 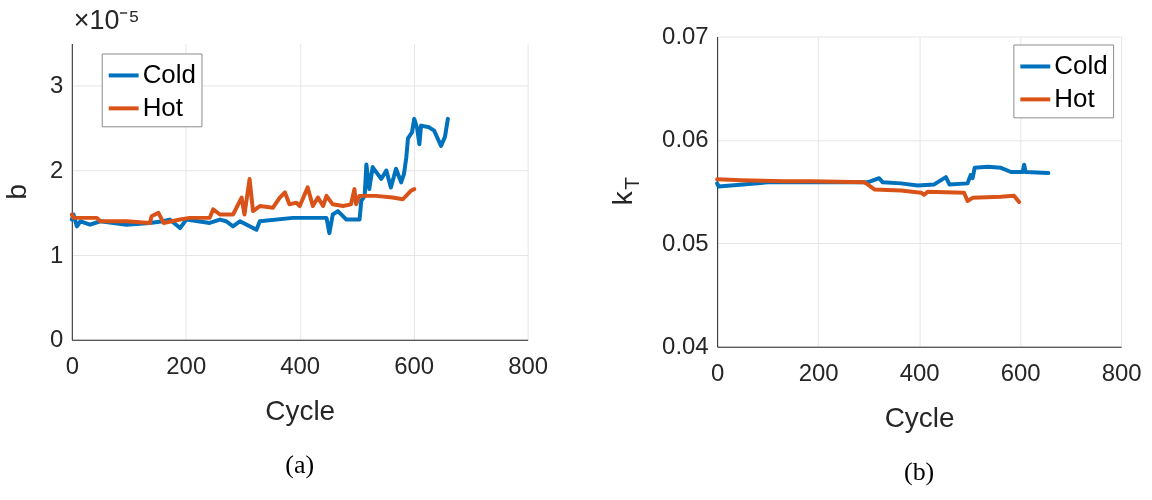 What do you see at coordinates (17, 191) in the screenshot?
I see `y-axis-title: b` at bounding box center [17, 191].